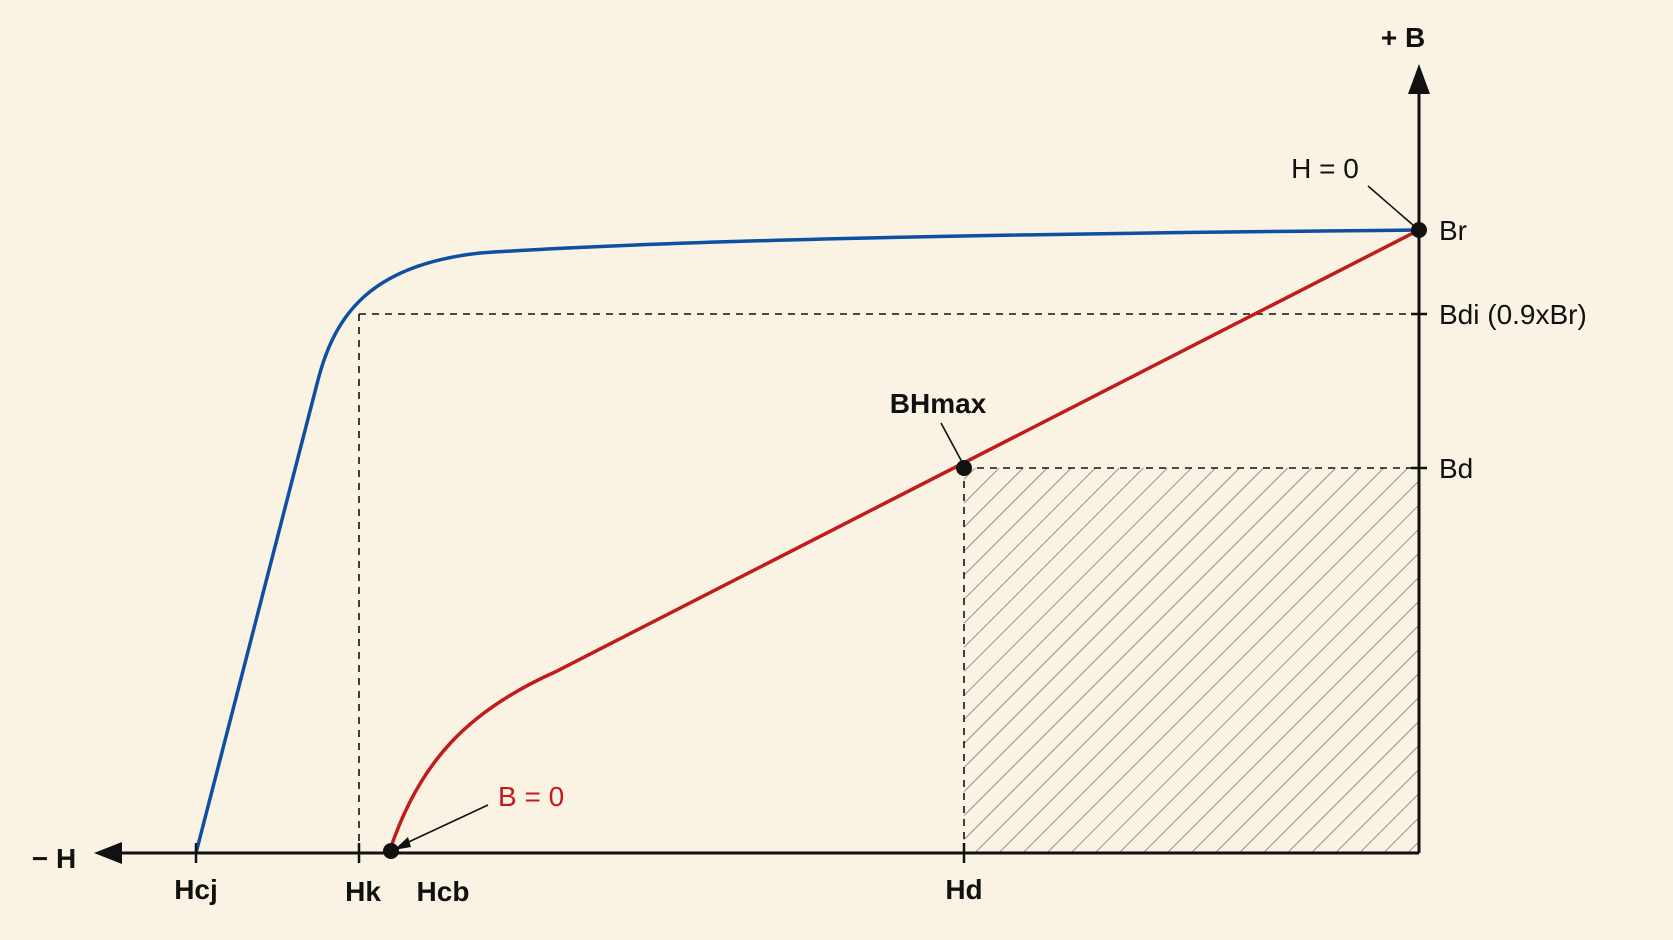 Image resolution: width=1673 pixels, height=940 pixels. I want to click on b-axis-label: + B, so click(1403, 37).